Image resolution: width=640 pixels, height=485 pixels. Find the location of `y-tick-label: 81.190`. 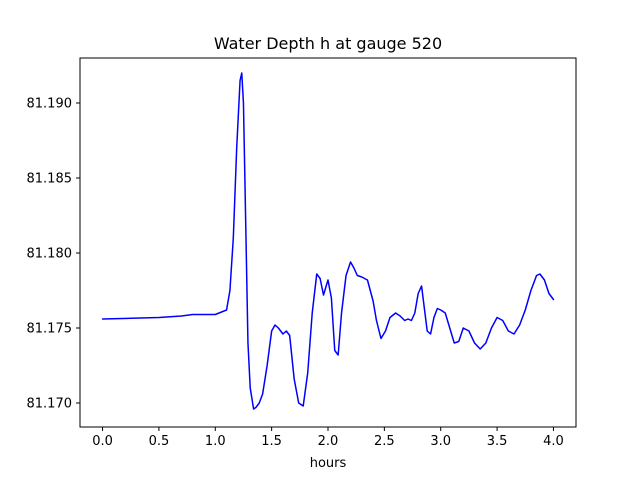

y-tick-label: 81.190 is located at coordinates (50, 104).